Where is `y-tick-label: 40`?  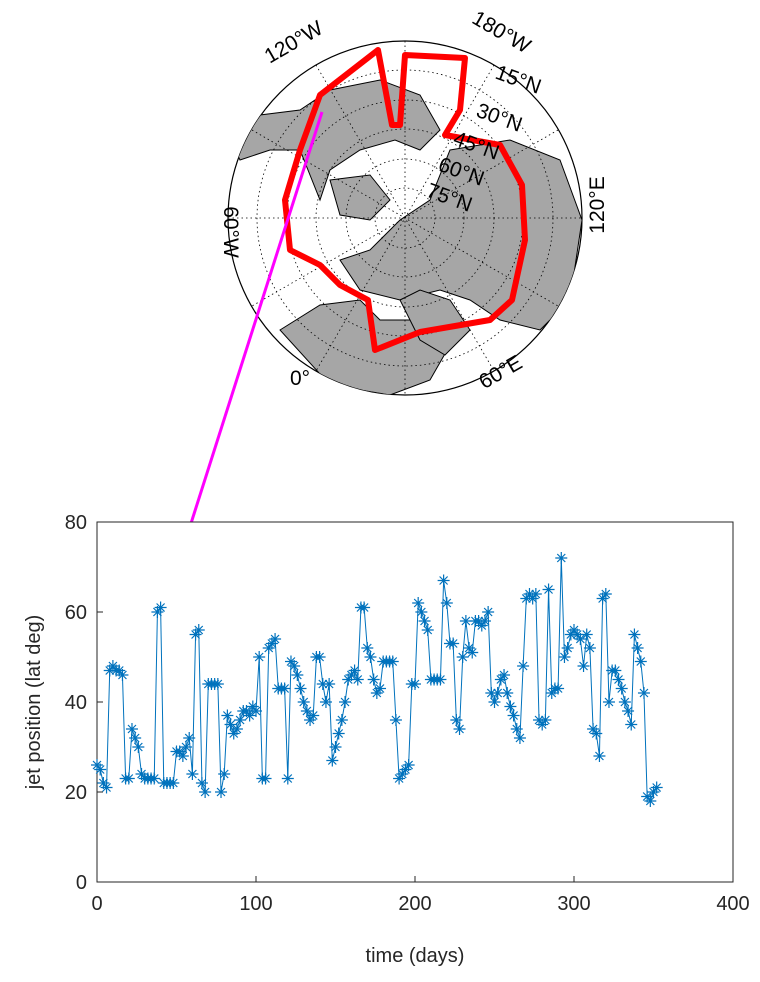 y-tick-label: 40 is located at coordinates (76, 703).